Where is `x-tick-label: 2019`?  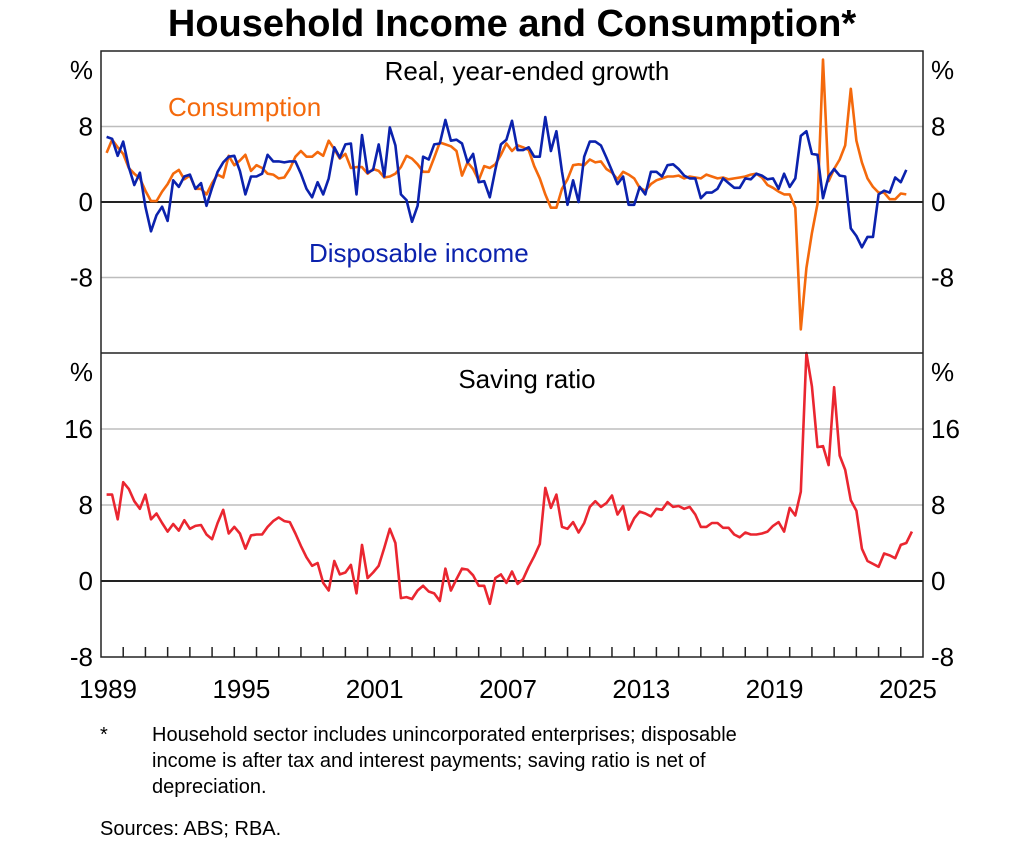 x-tick-label: 2019 is located at coordinates (775, 689).